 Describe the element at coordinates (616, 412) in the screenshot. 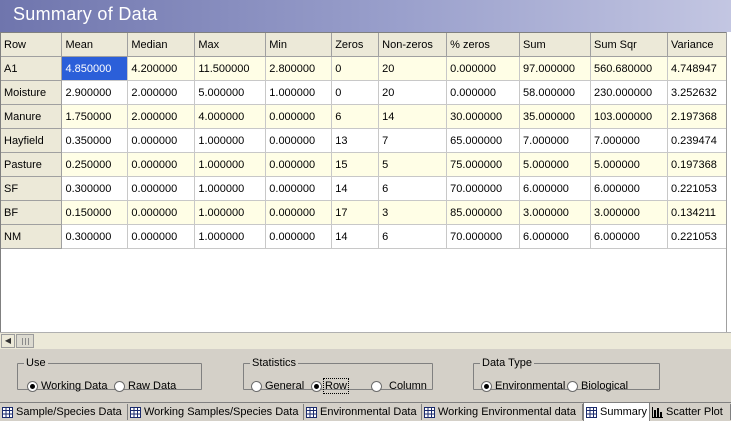

I see `tab-summary: Summary` at that location.